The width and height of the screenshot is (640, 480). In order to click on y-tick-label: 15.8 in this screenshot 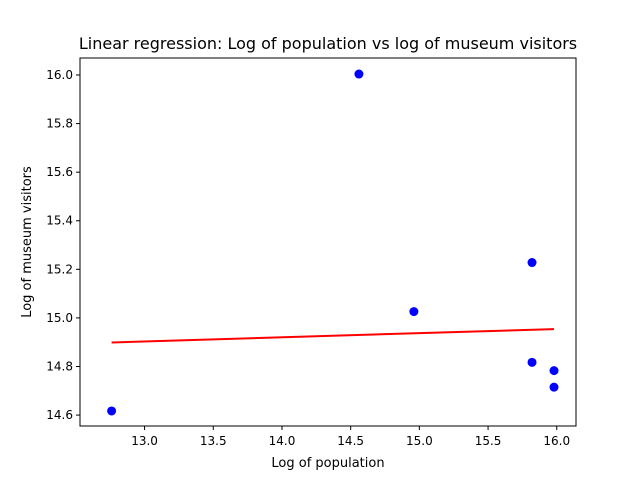, I will do `click(59, 124)`.